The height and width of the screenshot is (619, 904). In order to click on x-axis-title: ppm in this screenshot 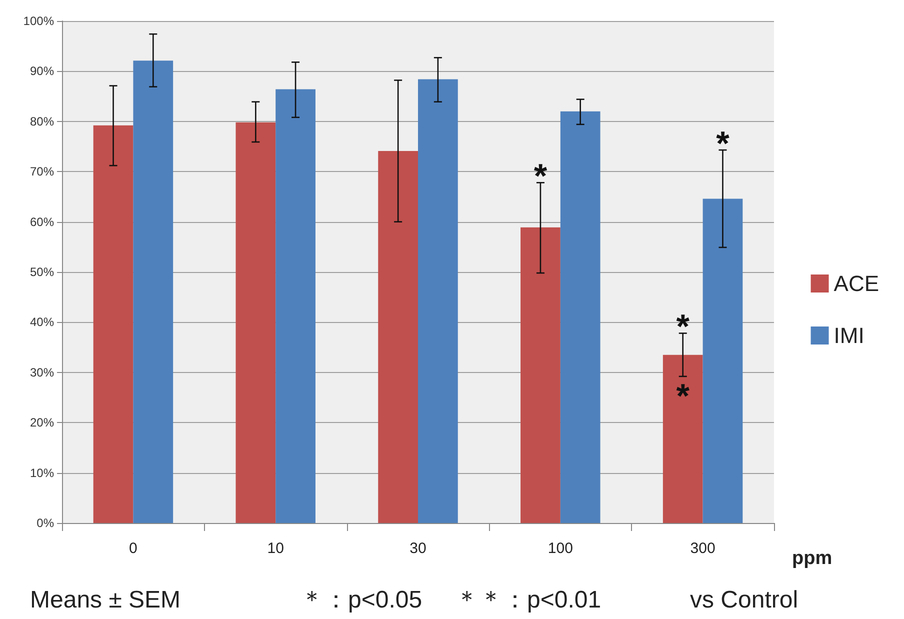, I will do `click(812, 558)`.